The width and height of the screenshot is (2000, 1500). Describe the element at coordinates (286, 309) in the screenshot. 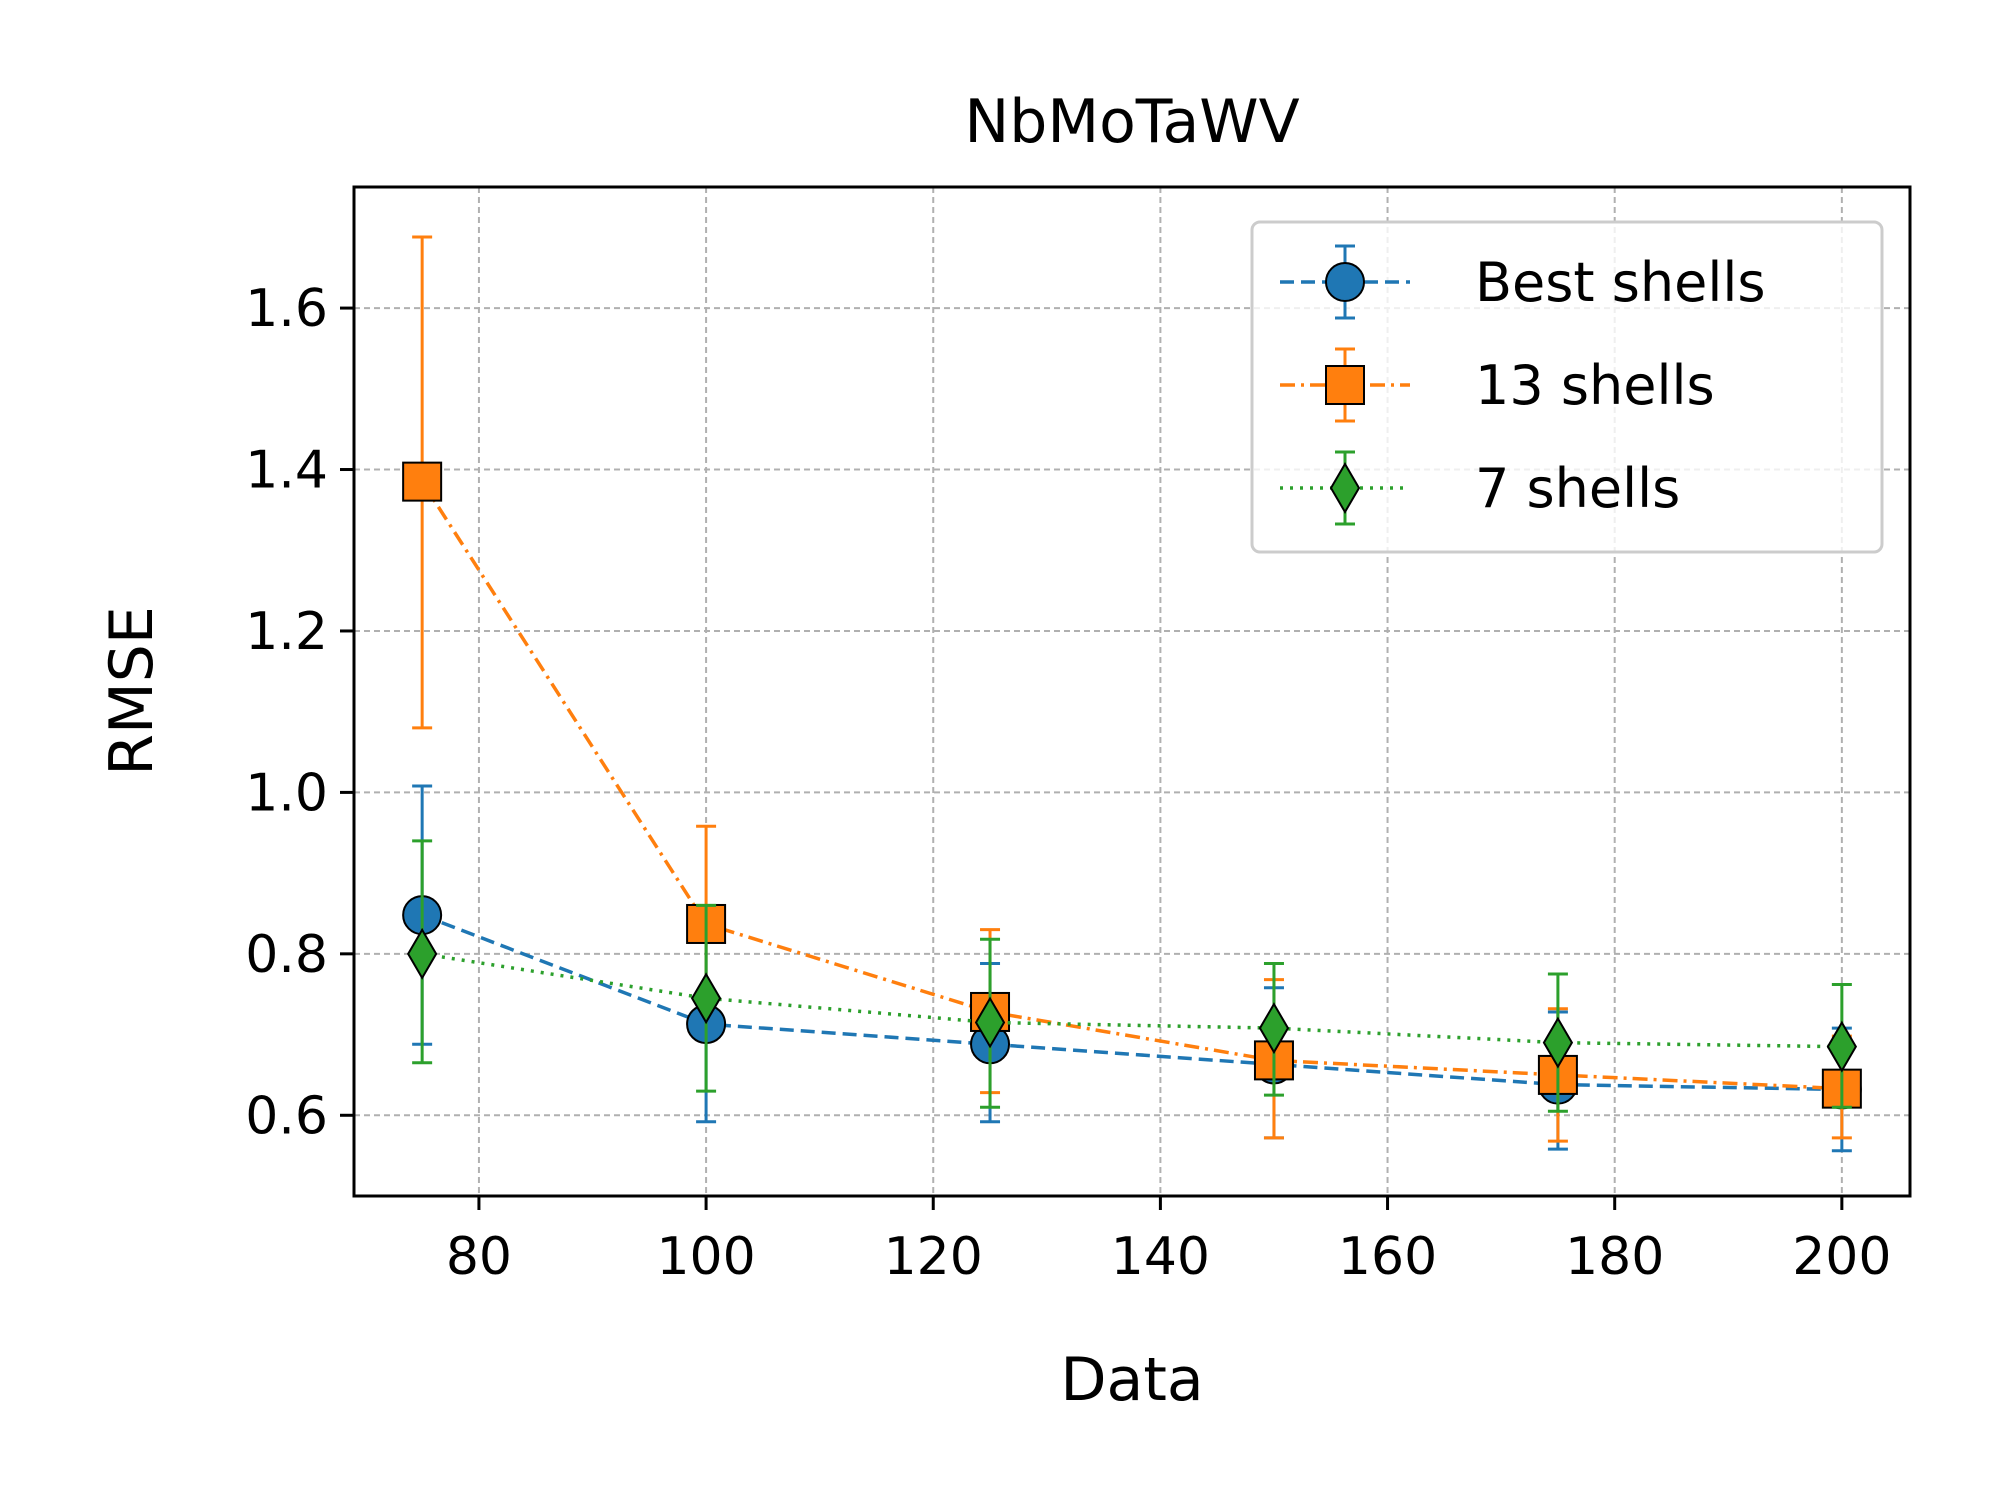

I see `y-tick-label: 1.6` at that location.